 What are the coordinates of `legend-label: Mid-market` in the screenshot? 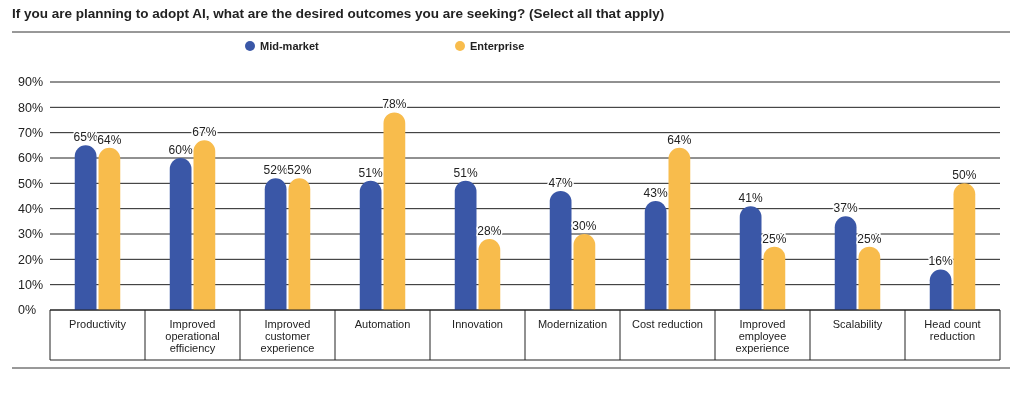 It's located at (290, 45).